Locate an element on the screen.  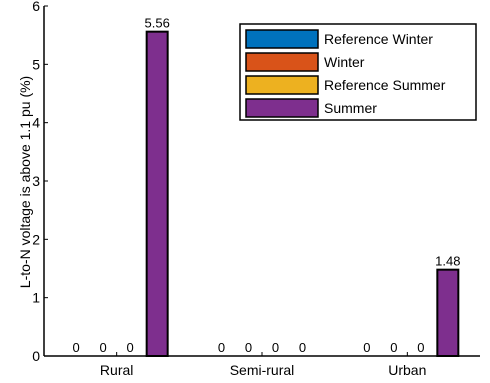
y-tick-label: 1 is located at coordinates (36, 298).